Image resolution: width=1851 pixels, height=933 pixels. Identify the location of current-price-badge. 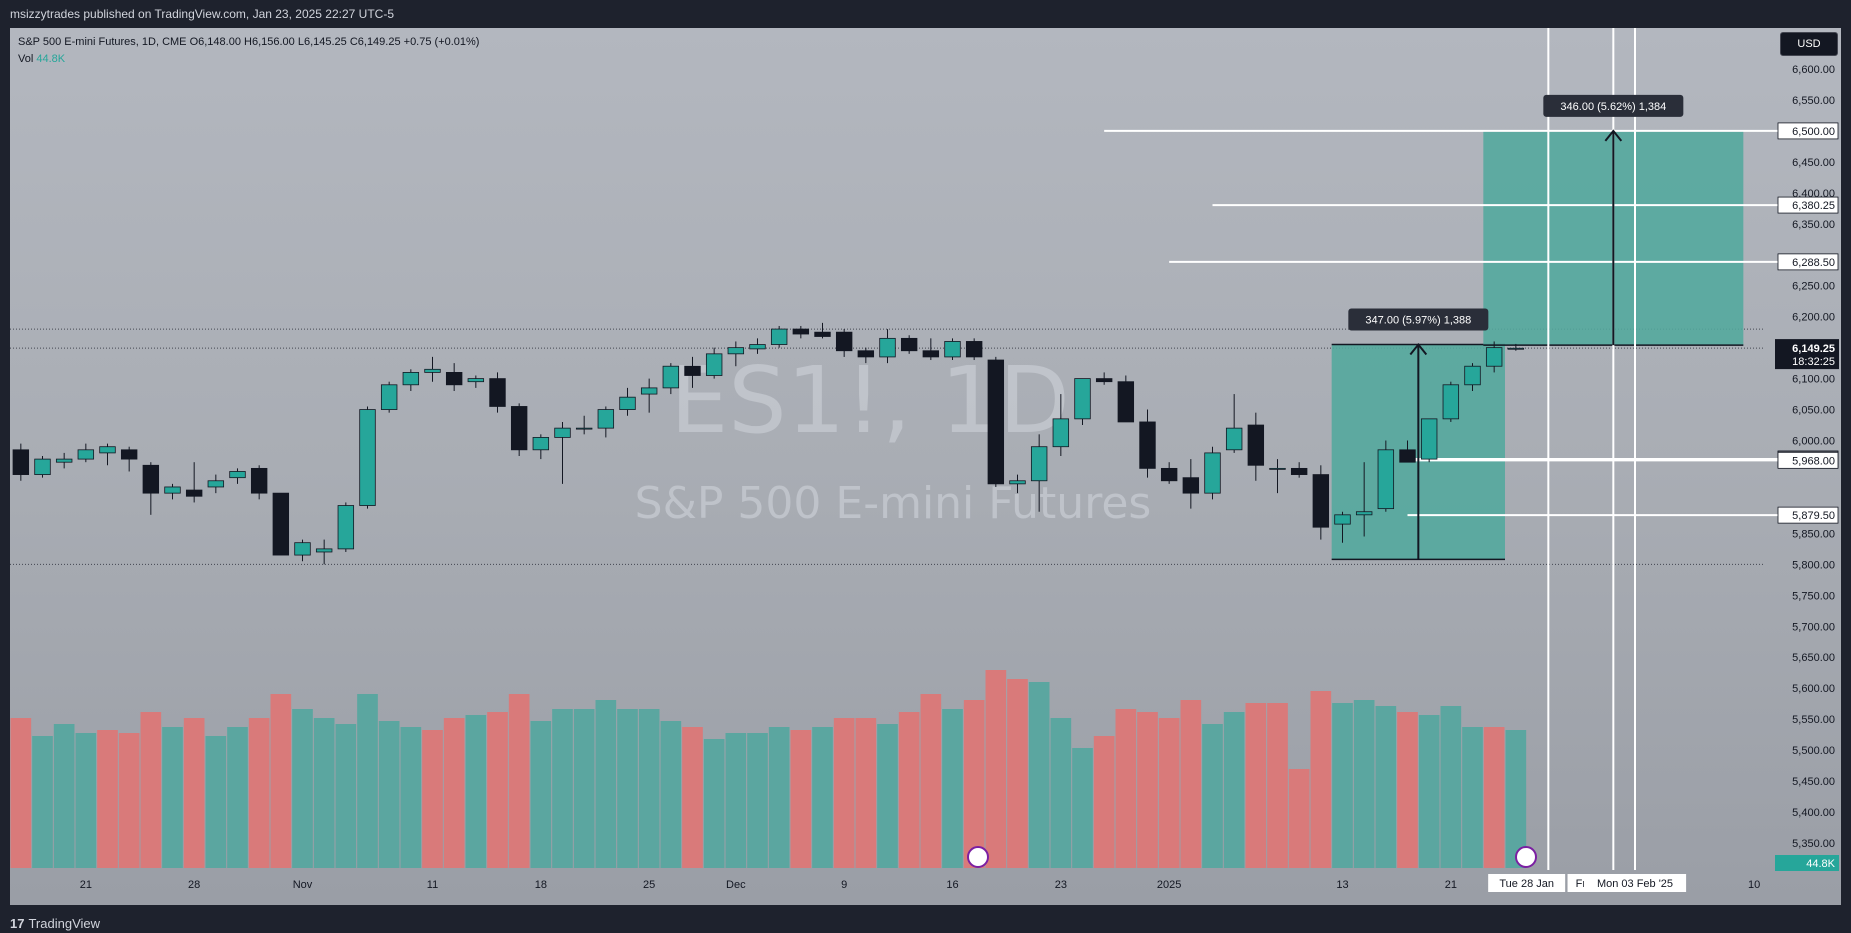
(1807, 354).